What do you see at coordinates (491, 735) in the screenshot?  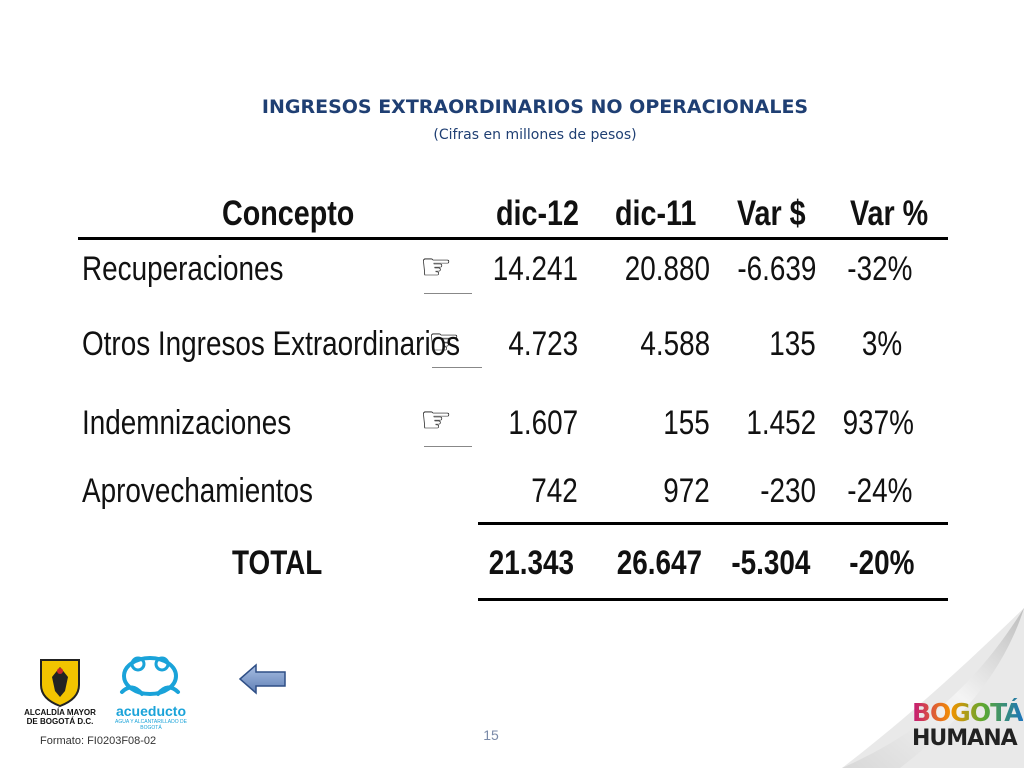 I see `page-number: 15` at bounding box center [491, 735].